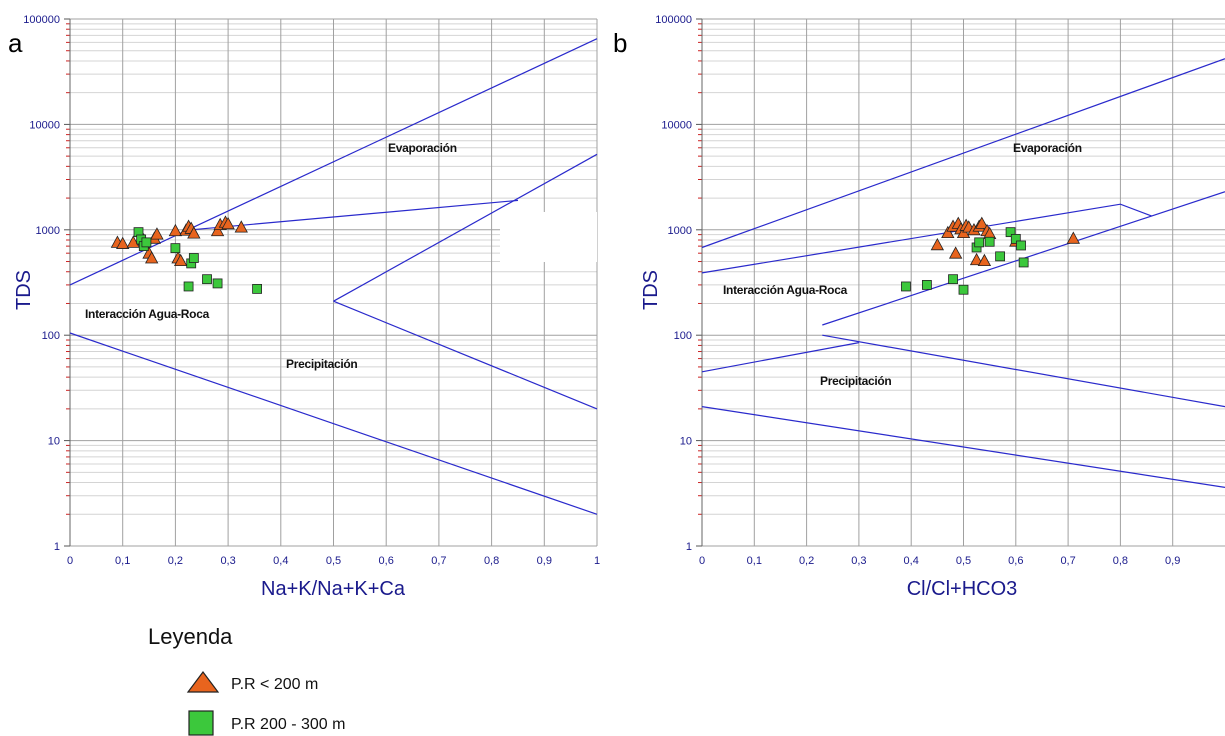 The image size is (1225, 736). What do you see at coordinates (620, 43) in the screenshot?
I see `panel-letter: b` at bounding box center [620, 43].